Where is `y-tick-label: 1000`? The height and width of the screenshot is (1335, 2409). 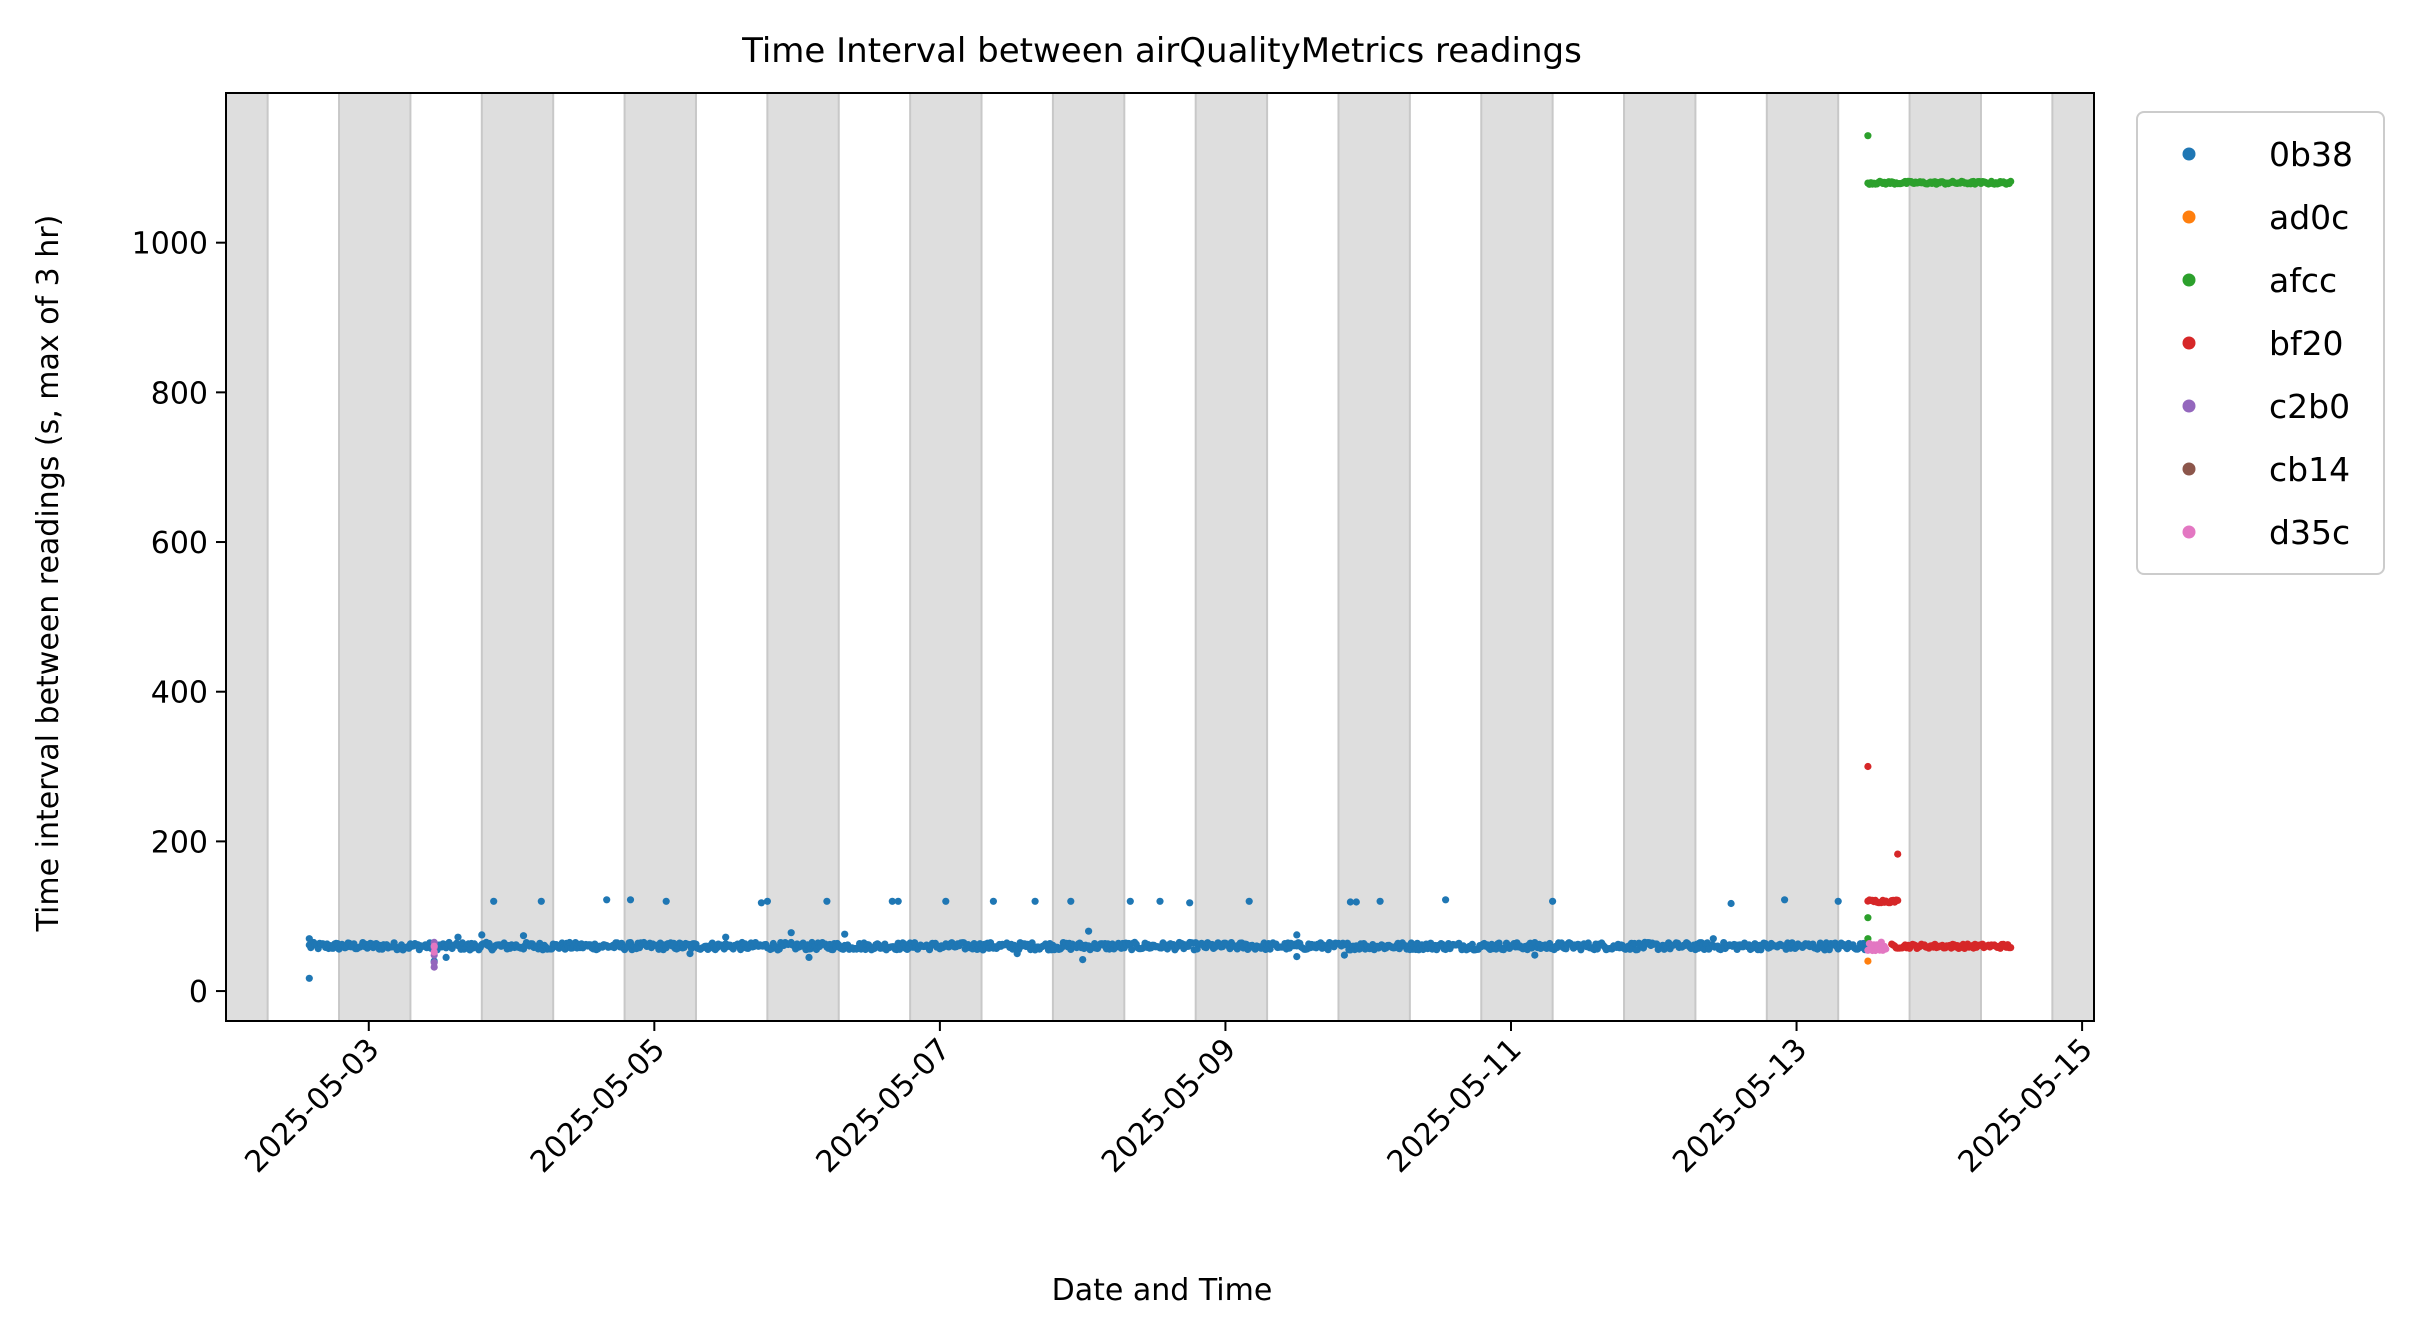
y-tick-label: 1000 is located at coordinates (170, 244).